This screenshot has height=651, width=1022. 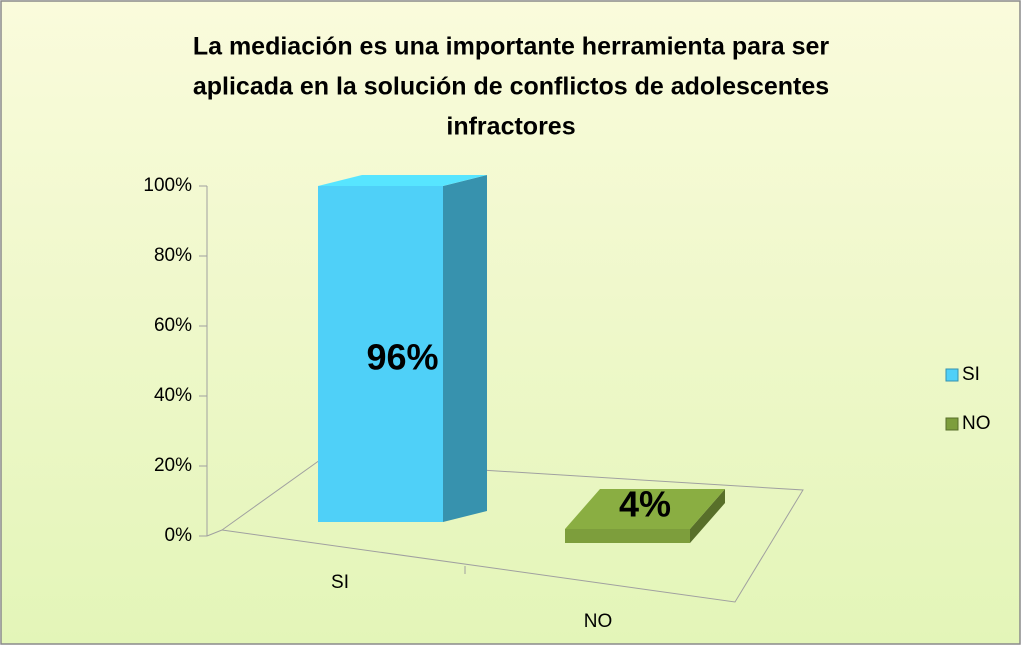 What do you see at coordinates (512, 531) in the screenshot?
I see `floor` at bounding box center [512, 531].